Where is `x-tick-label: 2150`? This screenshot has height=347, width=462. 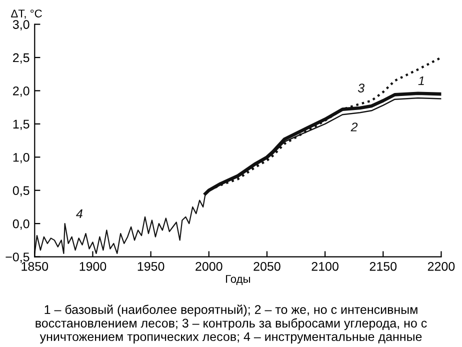 x-tick-label: 2150 is located at coordinates (383, 266).